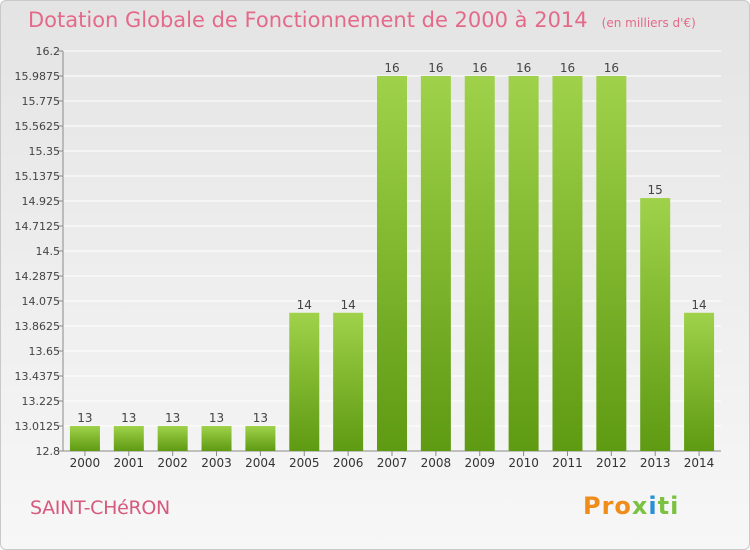 The image size is (750, 550). I want to click on y-tick-label: 13.225, so click(41, 401).